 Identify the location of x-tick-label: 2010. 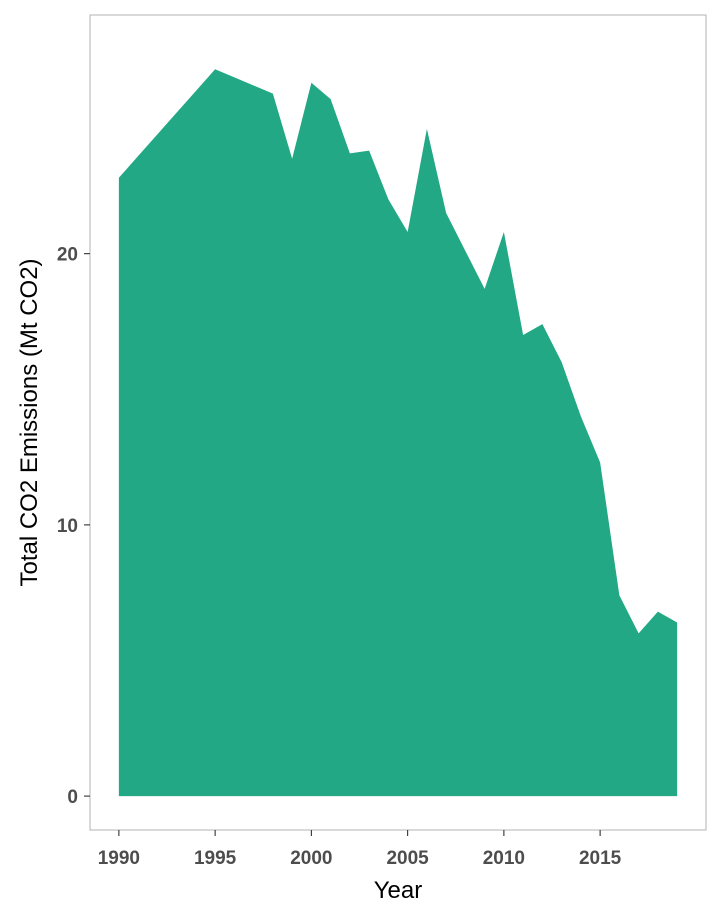
(504, 858).